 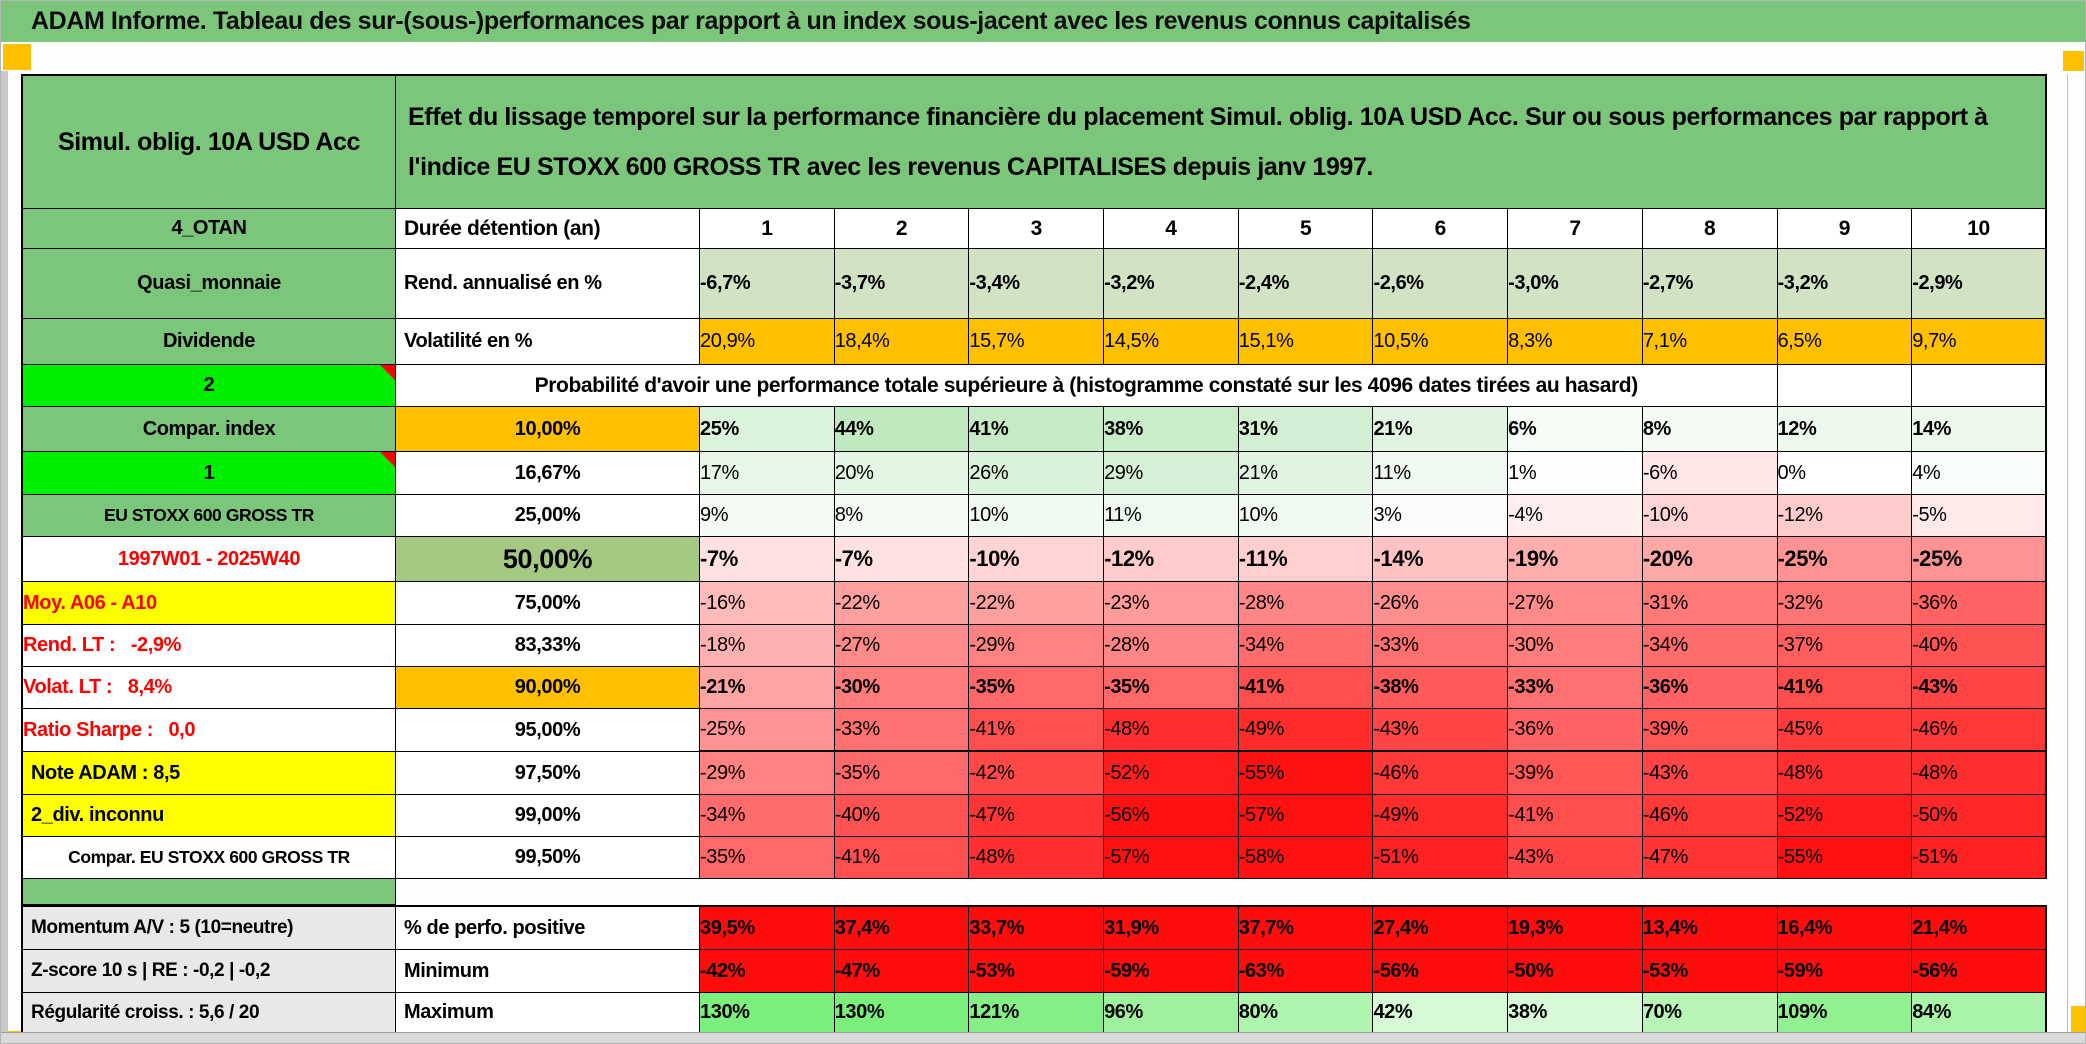 What do you see at coordinates (208, 773) in the screenshot?
I see `row-label: Note ADAM : 8,5` at bounding box center [208, 773].